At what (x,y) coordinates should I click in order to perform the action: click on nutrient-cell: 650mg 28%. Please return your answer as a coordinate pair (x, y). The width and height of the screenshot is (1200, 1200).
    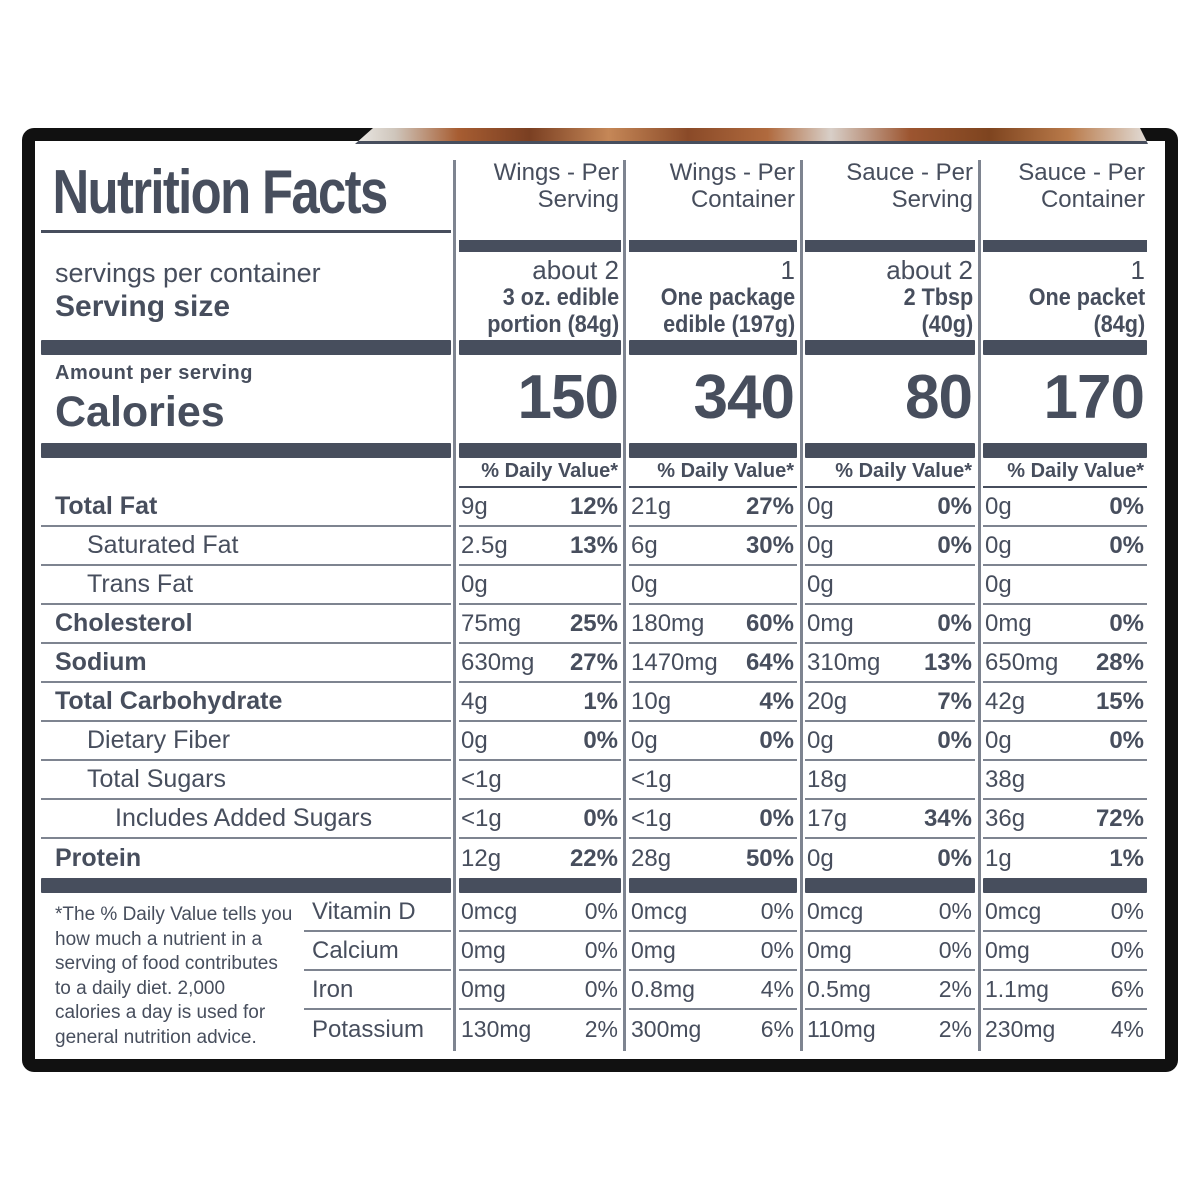
    Looking at the image, I should click on (1065, 663).